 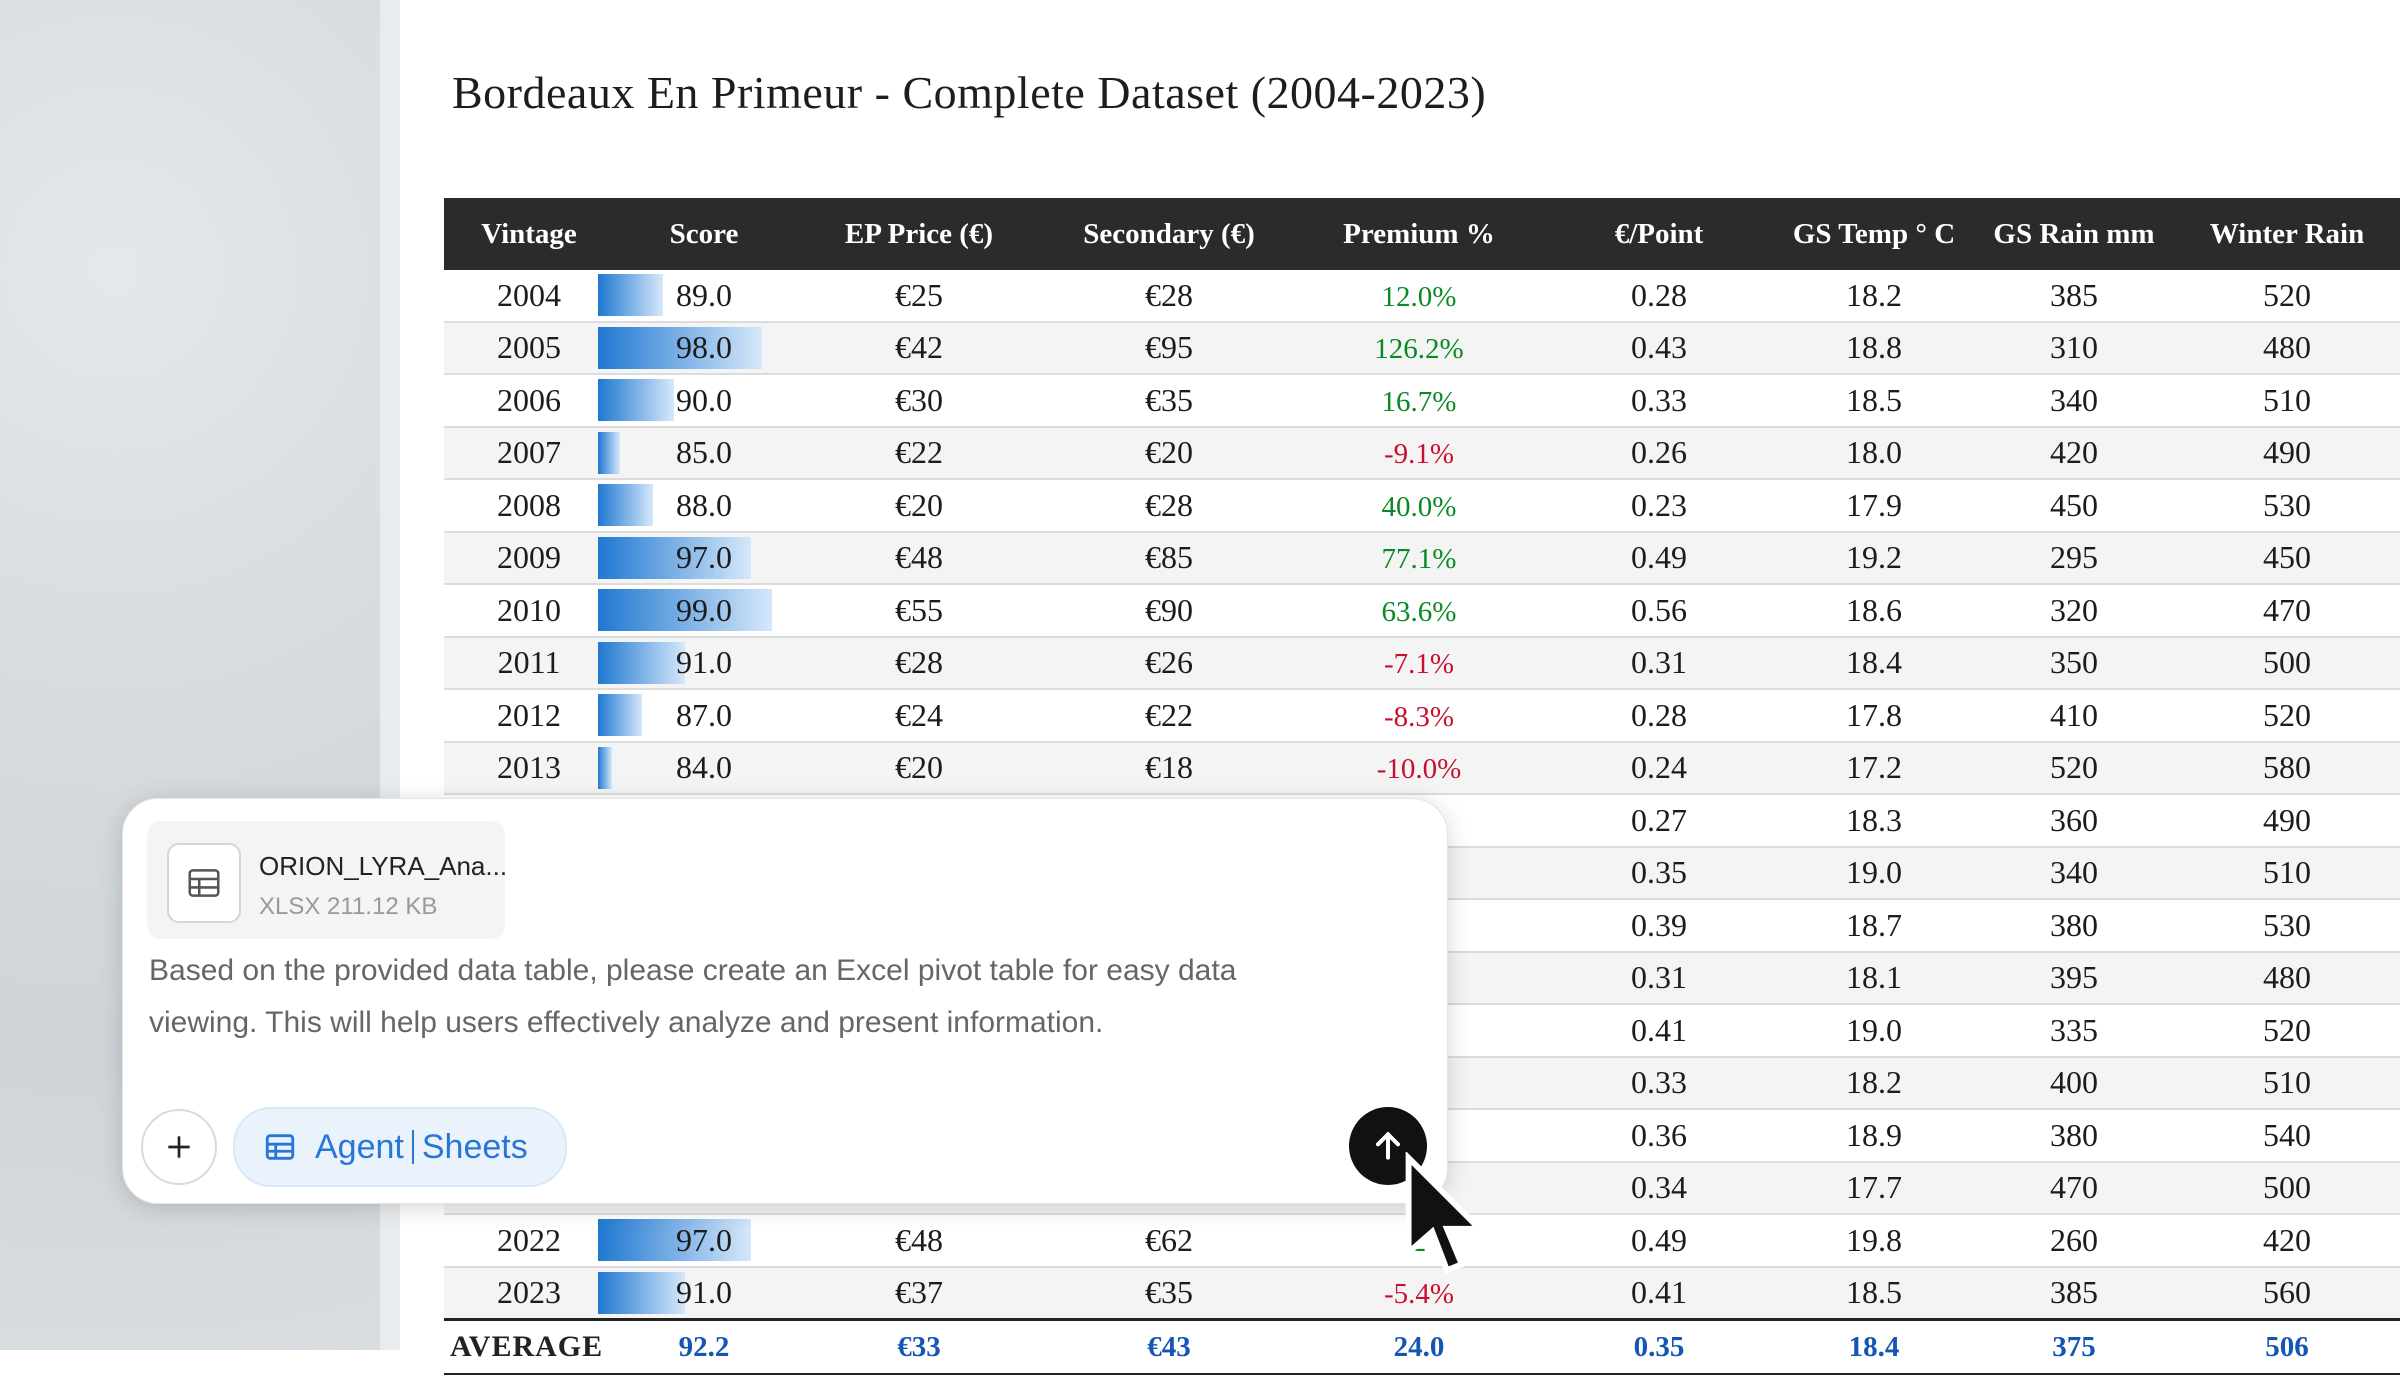 What do you see at coordinates (1419, 506) in the screenshot?
I see `cell-prem: 40.0%` at bounding box center [1419, 506].